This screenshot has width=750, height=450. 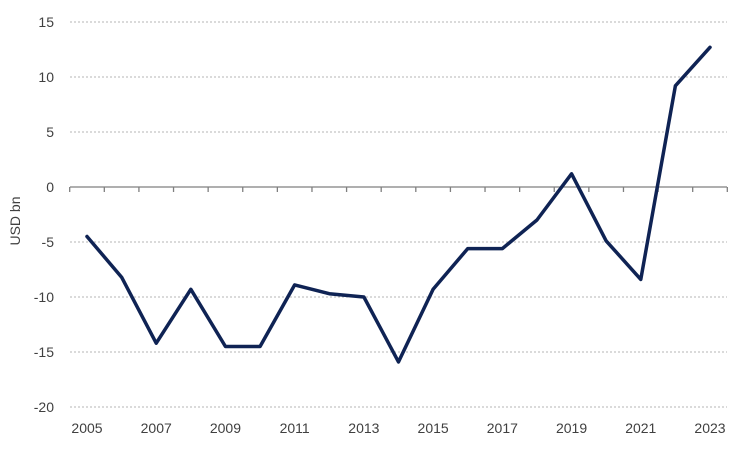 I want to click on x-tick-label: 2013, so click(x=363, y=428).